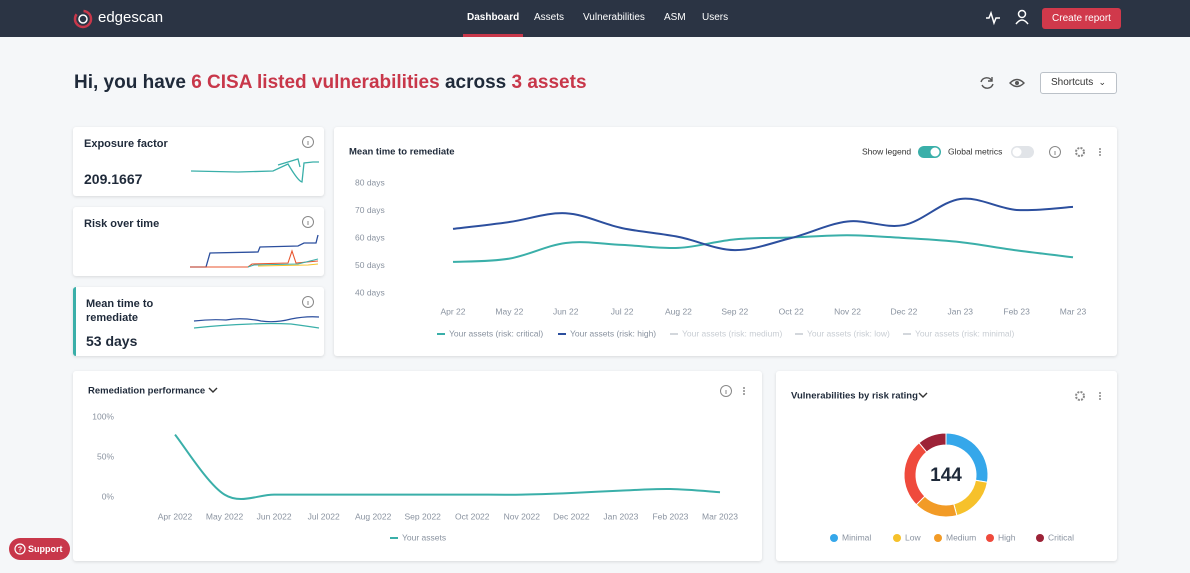  I want to click on greeting-highlight: 3 assets, so click(549, 82).